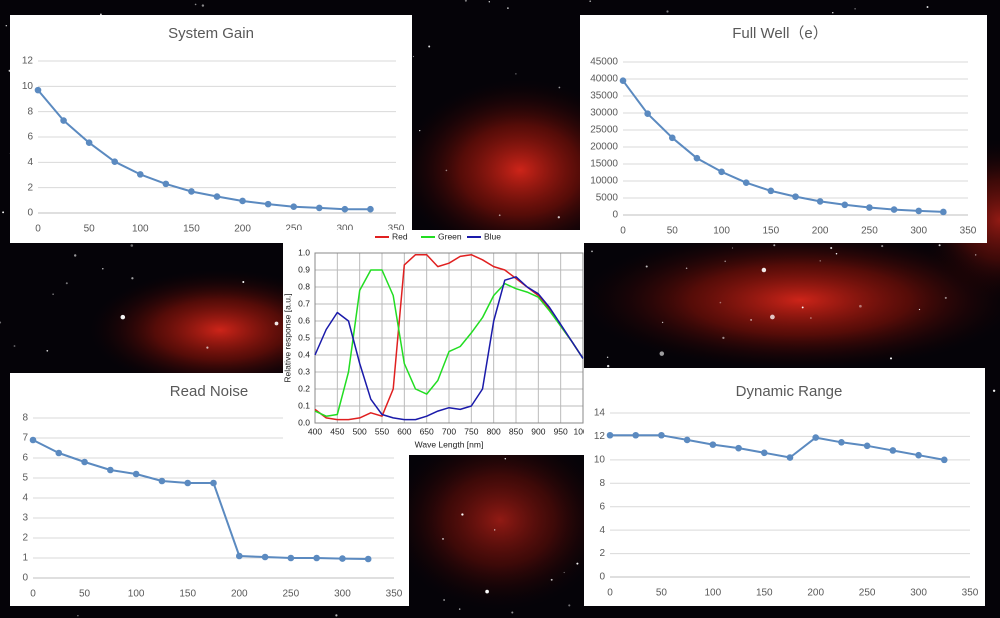 This screenshot has width=1000, height=618. What do you see at coordinates (28, 86) in the screenshot?
I see `y-tick-label: 10` at bounding box center [28, 86].